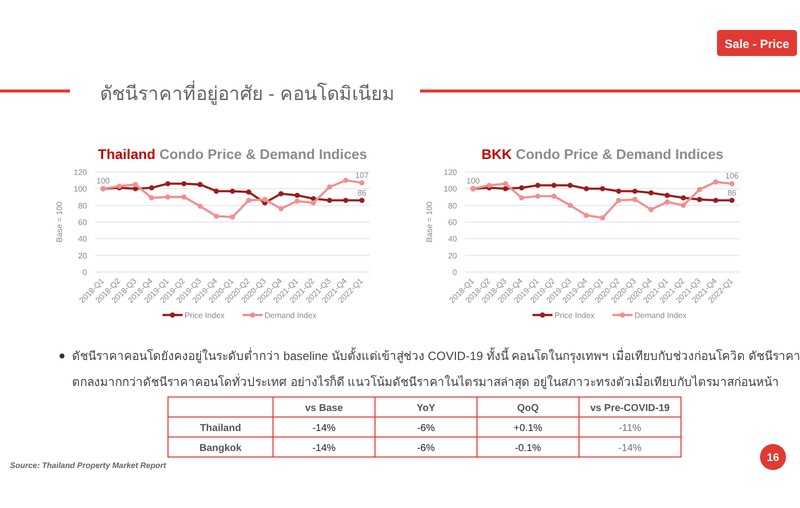 This screenshot has width=800, height=508. Describe the element at coordinates (436, 355) in the screenshot. I see `text: ดัชนีราคาคอนโดยังคงอยู่ในระดับต่ำกว่า baseline นับตั้งแต่เข้าสู่ช่วง COVID-19 ทั้งนี้ คอนโดในกรุงเทพฯ เมื่อเทียบกับช่วงก่อนโควิด ดัชนีราคา` at that location.